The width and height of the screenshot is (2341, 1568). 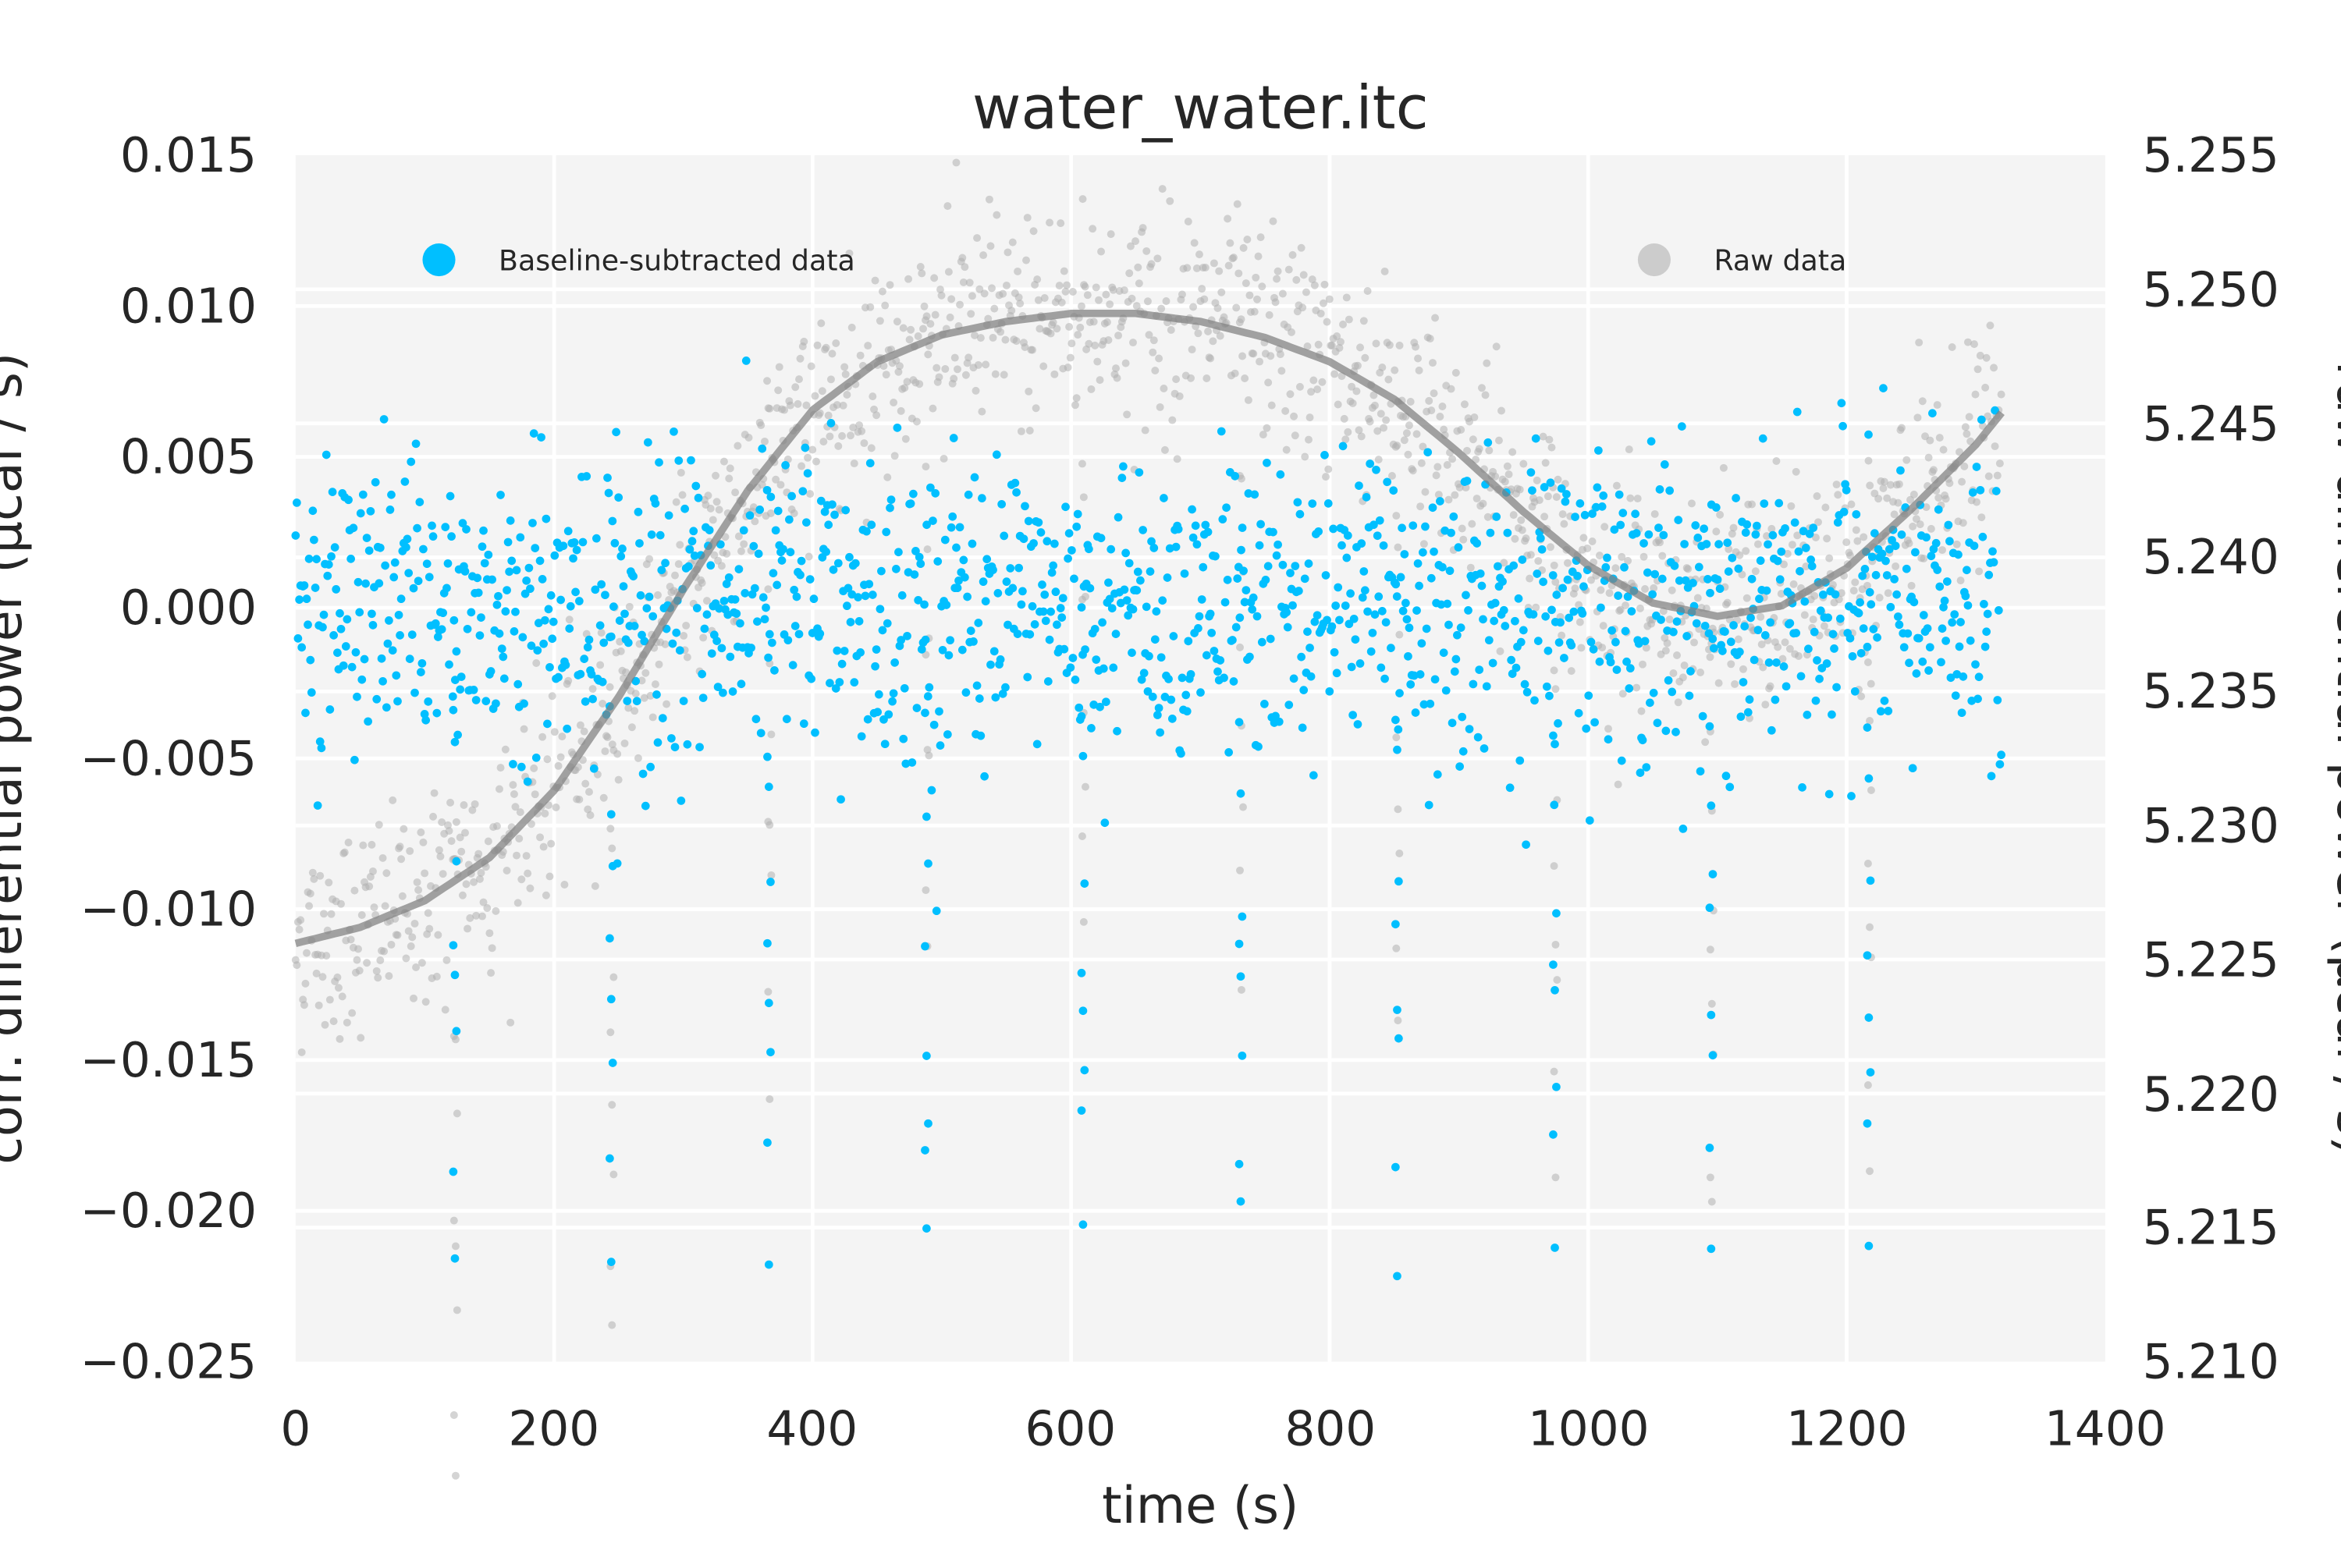 I want to click on legend-label-baseline-subtracted: Baseline-subtracted data, so click(x=677, y=260).